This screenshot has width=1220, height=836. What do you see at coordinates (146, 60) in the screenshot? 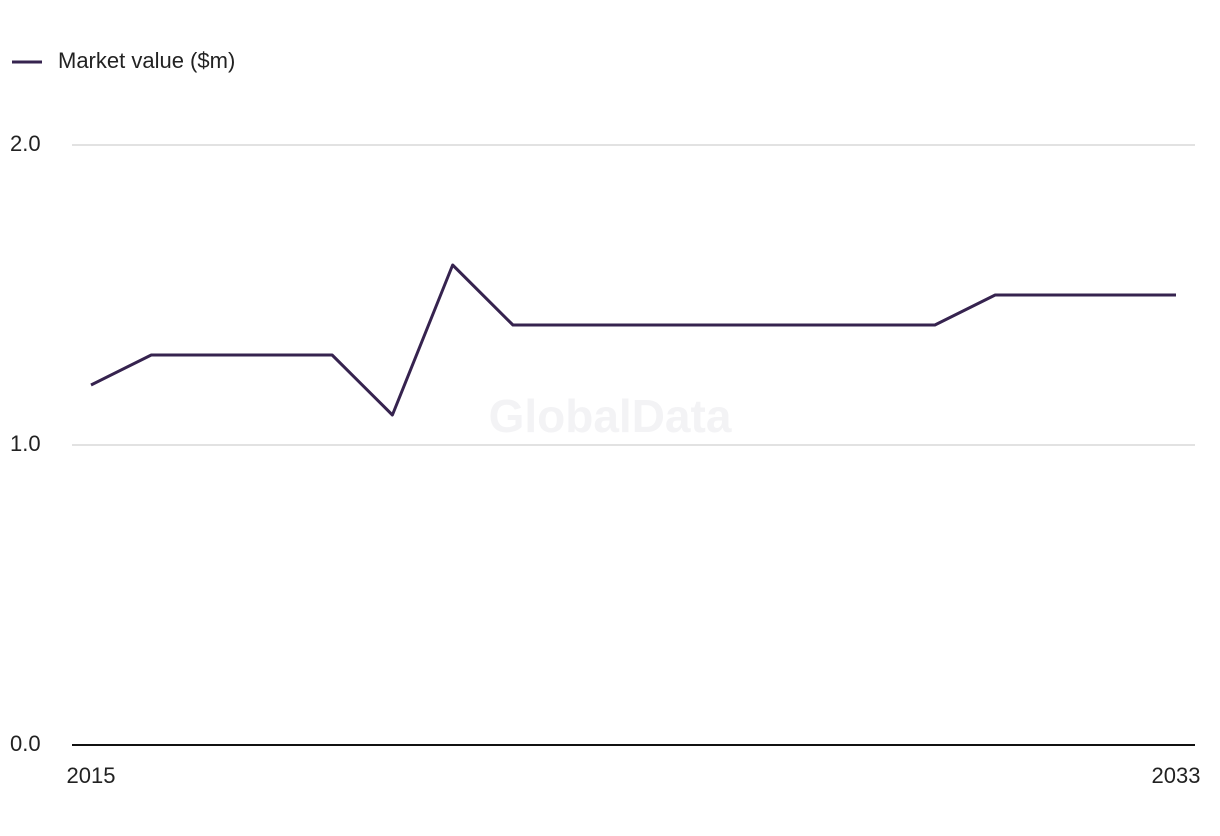
I see `legend-label: Market value ($m)` at bounding box center [146, 60].